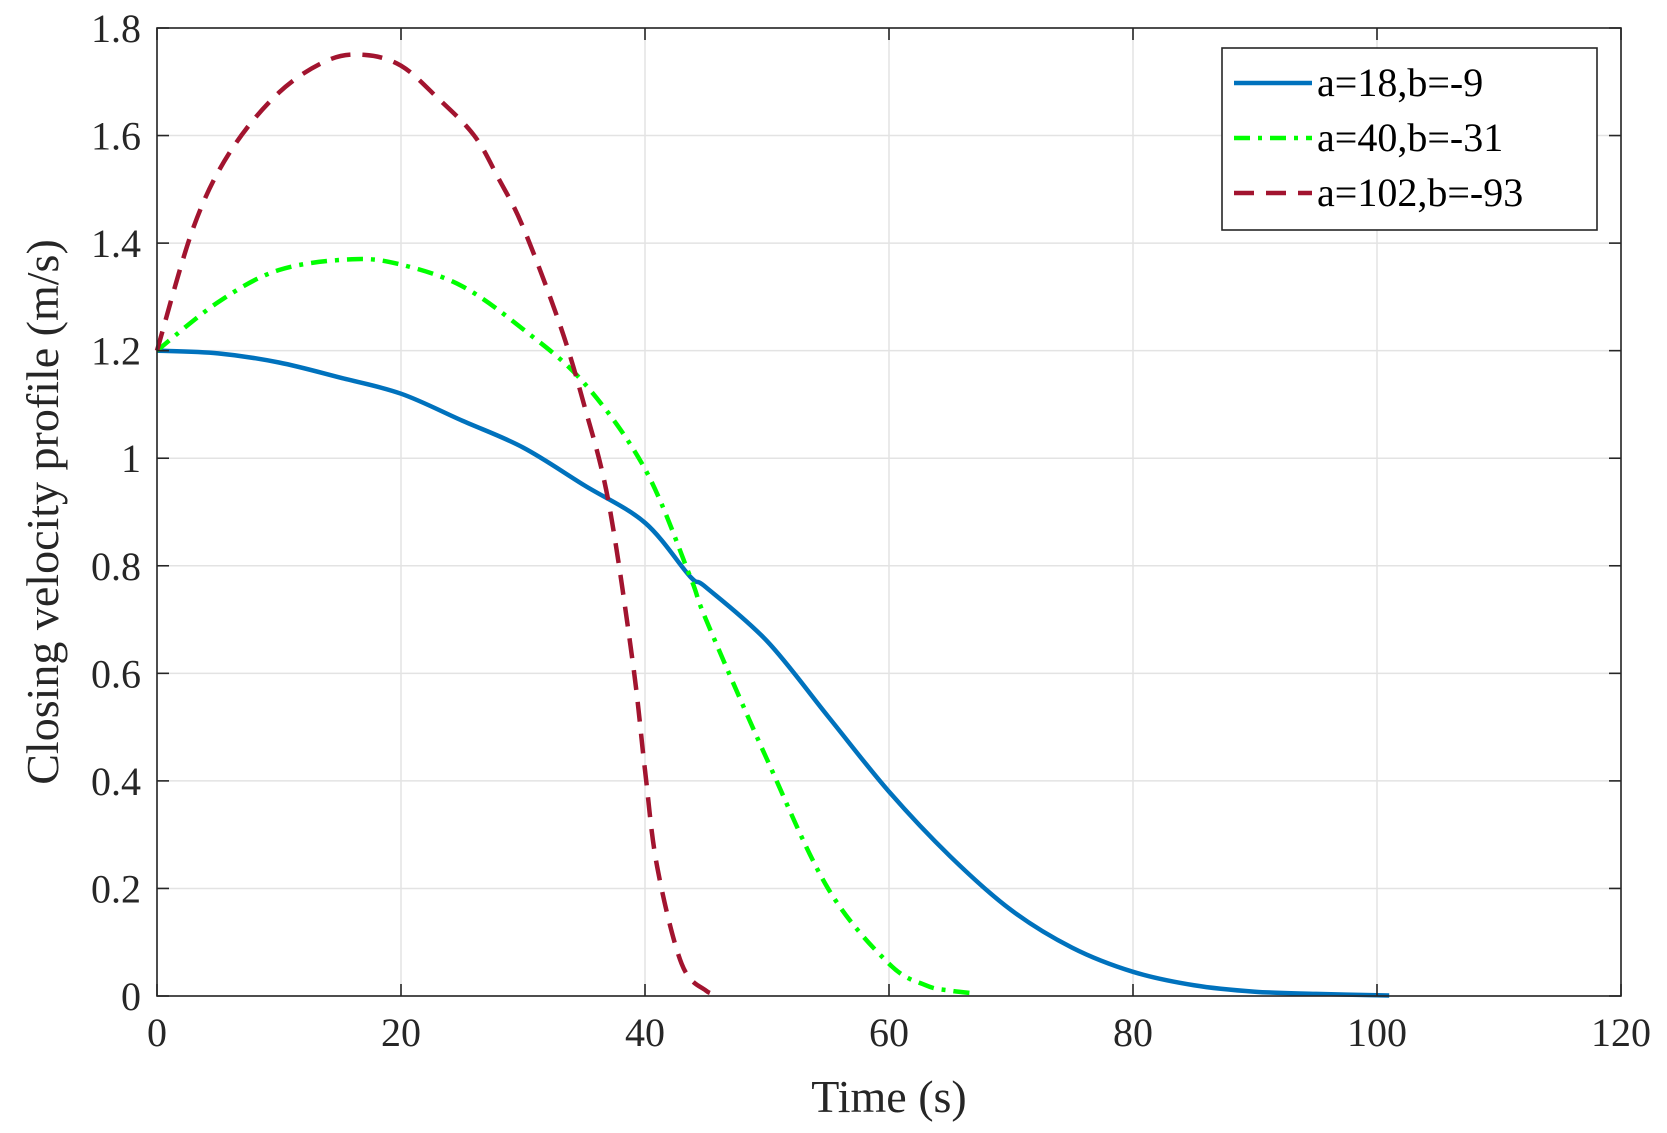 The height and width of the screenshot is (1133, 1667). What do you see at coordinates (401, 1032) in the screenshot?
I see `x-tick-label: 20` at bounding box center [401, 1032].